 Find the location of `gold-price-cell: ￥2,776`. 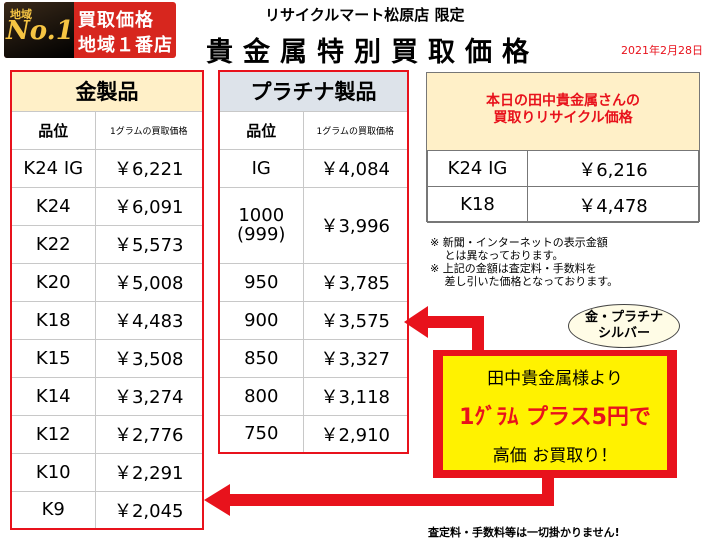

gold-price-cell: ￥2,776 is located at coordinates (149, 434).